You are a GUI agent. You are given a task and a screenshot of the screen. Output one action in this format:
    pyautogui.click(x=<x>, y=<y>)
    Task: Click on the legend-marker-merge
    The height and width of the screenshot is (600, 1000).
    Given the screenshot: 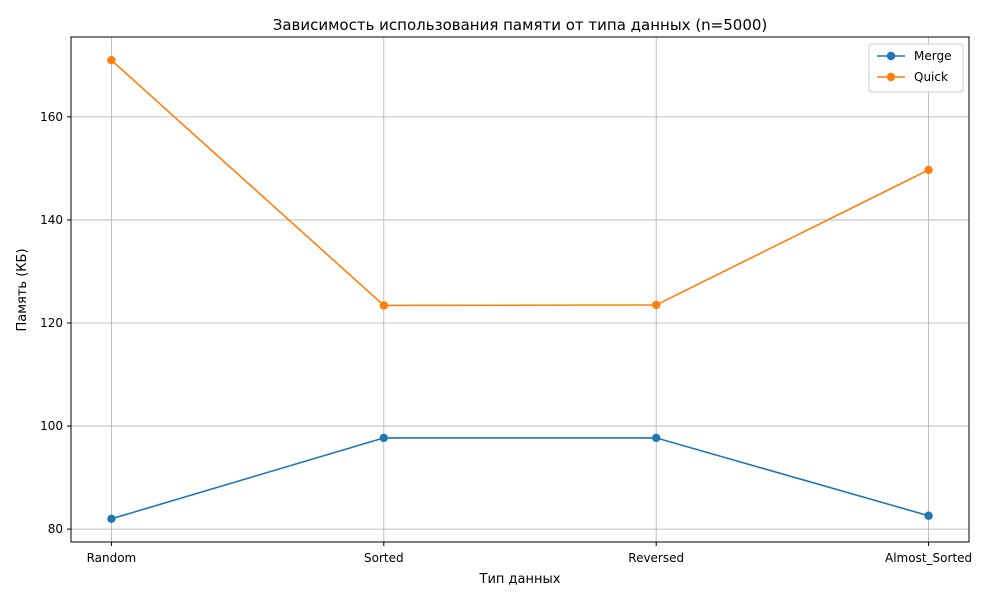 What is the action you would take?
    pyautogui.click(x=891, y=56)
    